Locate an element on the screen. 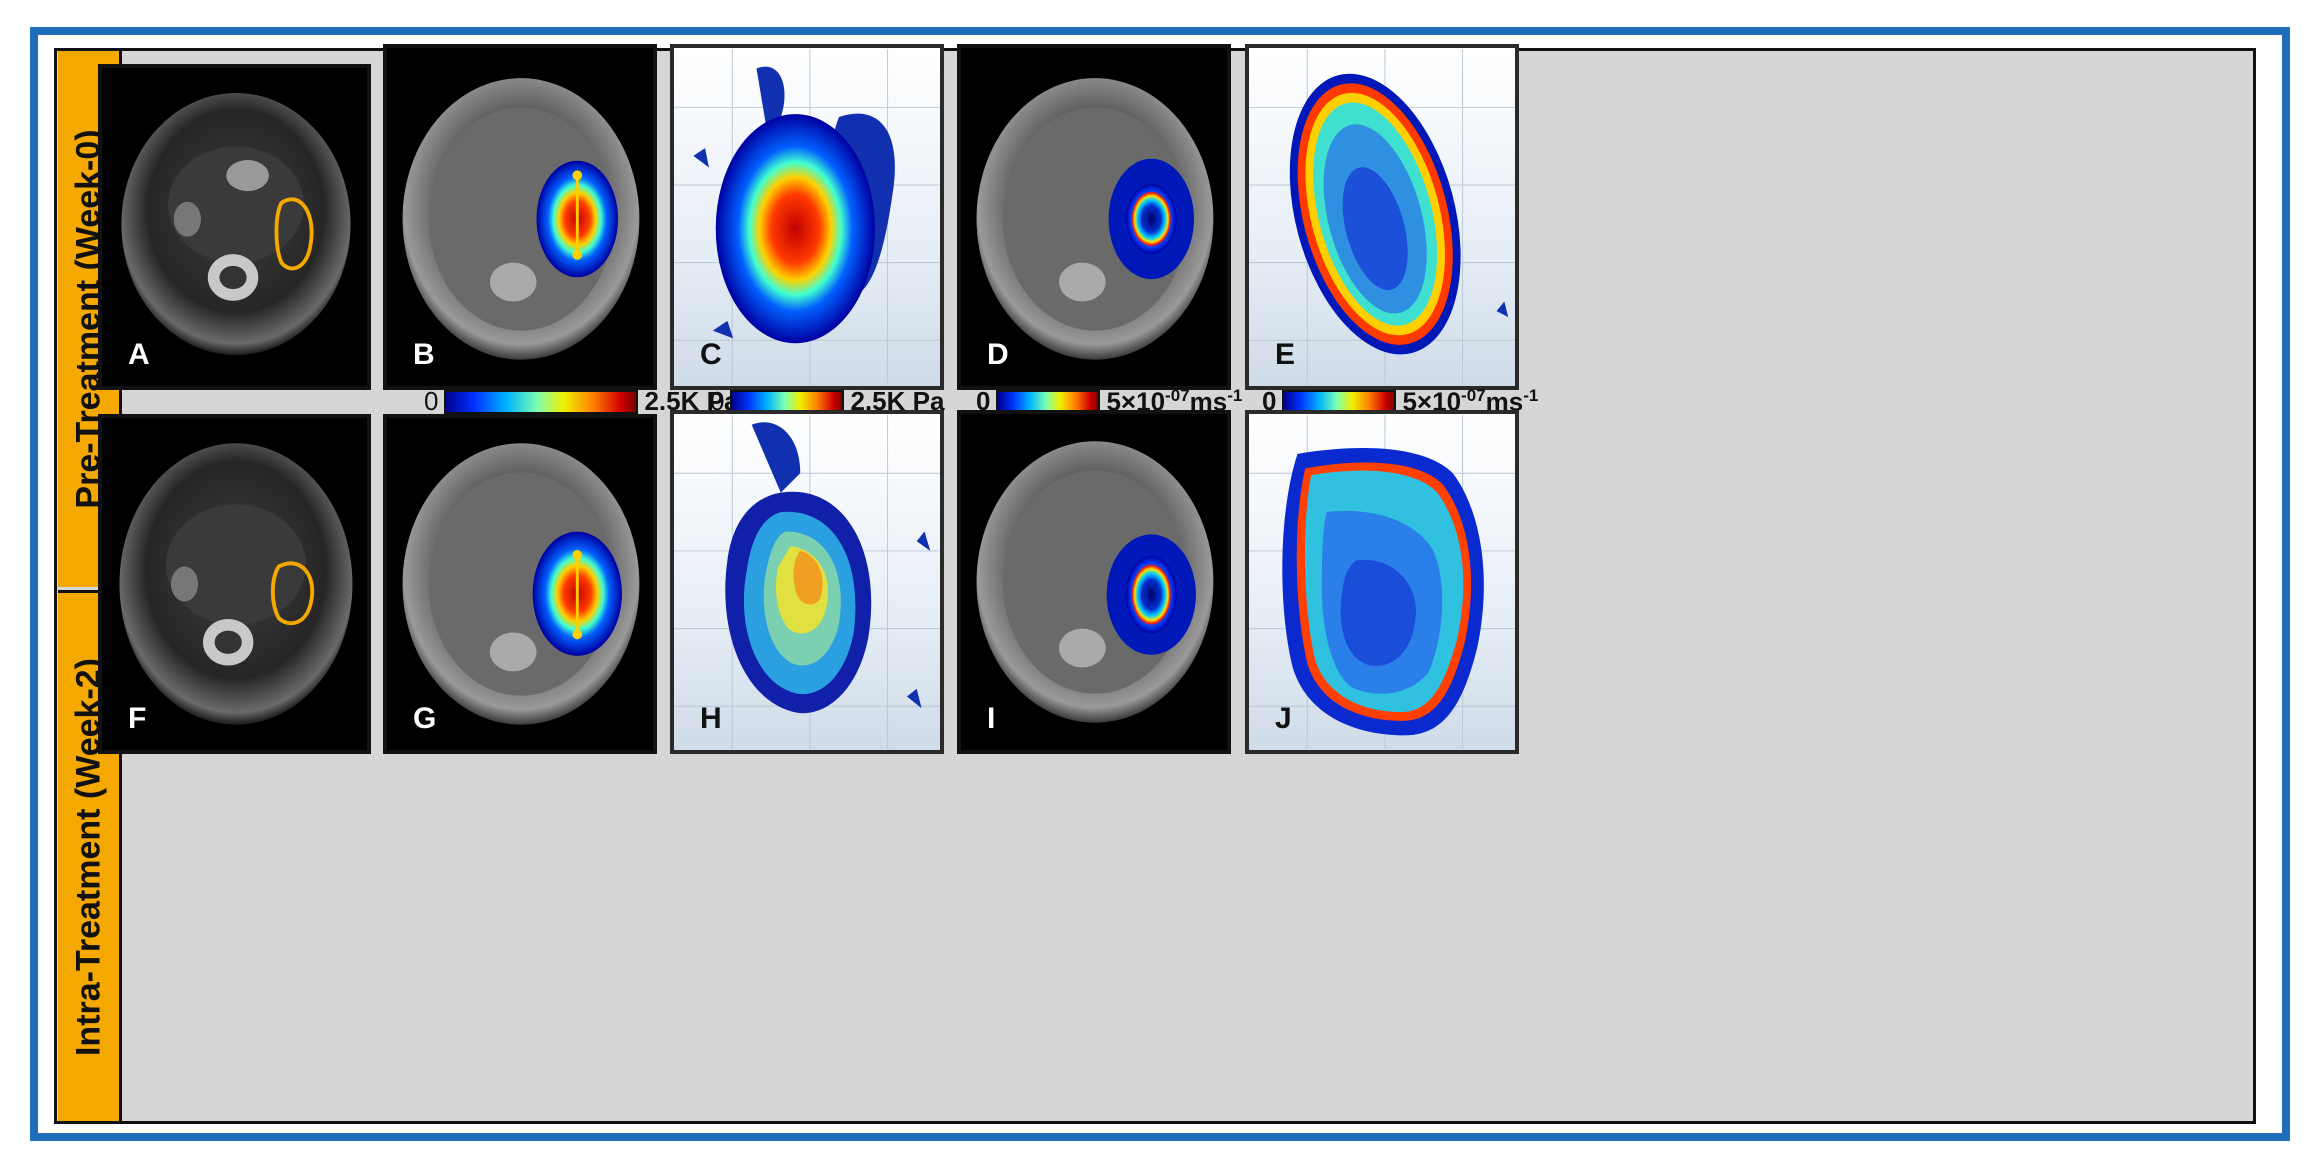  colorbar-stiffness-b: 0 2.5K Pa is located at coordinates (581, 401).